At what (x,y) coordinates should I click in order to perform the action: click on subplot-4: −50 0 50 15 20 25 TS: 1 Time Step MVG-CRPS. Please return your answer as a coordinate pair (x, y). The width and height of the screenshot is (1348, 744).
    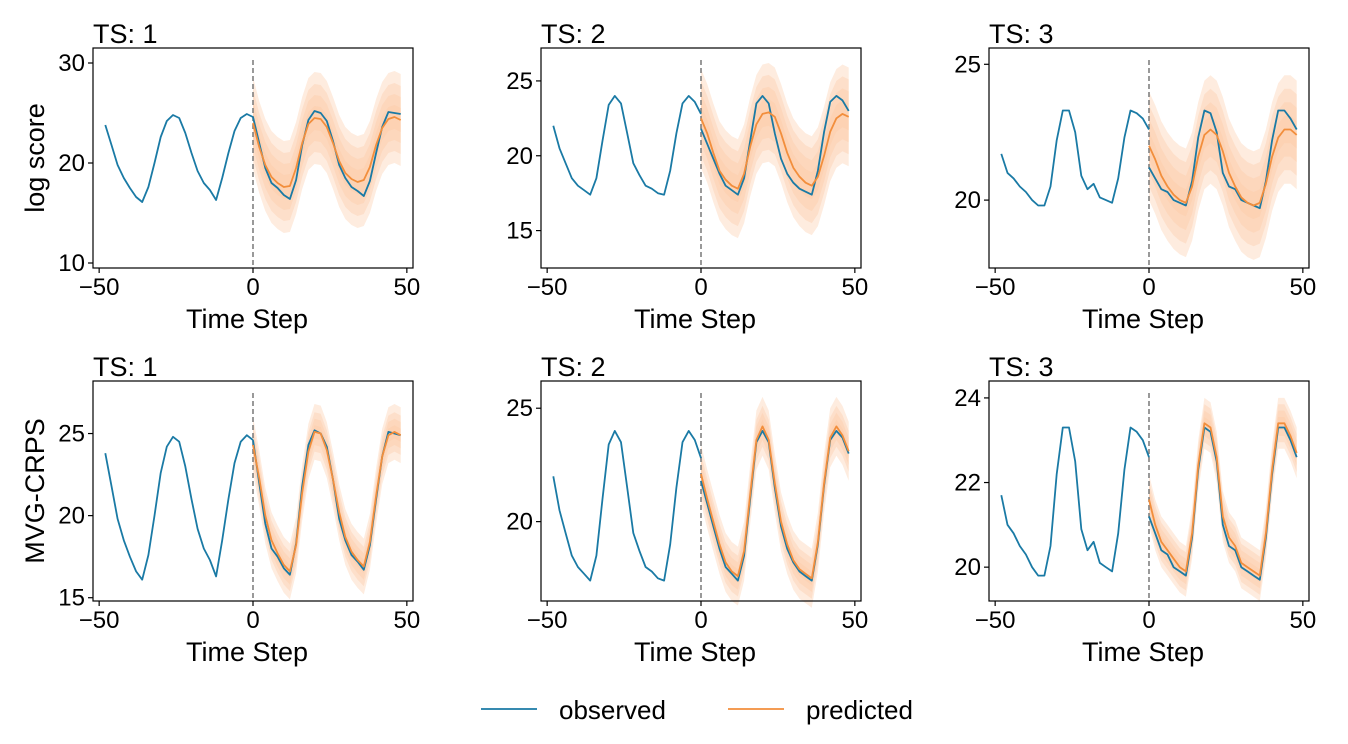
    Looking at the image, I should click on (220, 509).